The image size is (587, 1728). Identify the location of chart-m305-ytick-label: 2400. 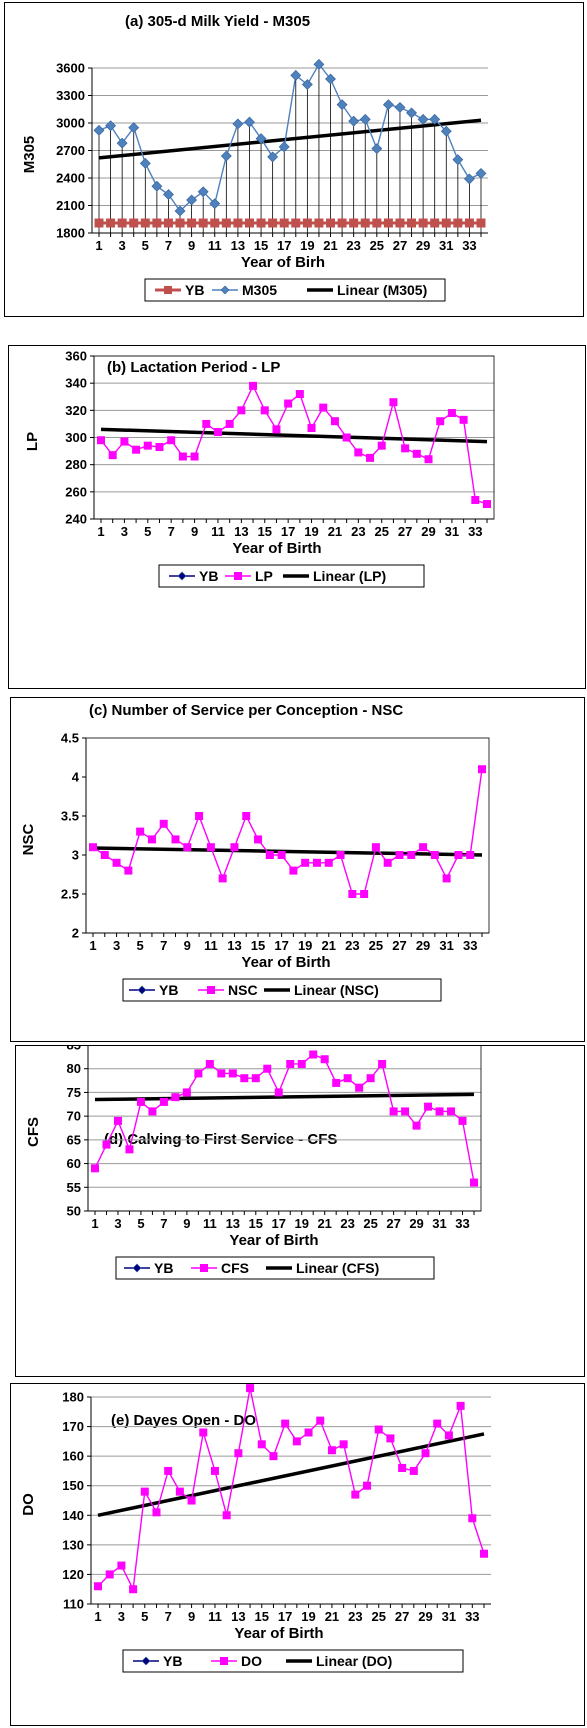
(70, 178).